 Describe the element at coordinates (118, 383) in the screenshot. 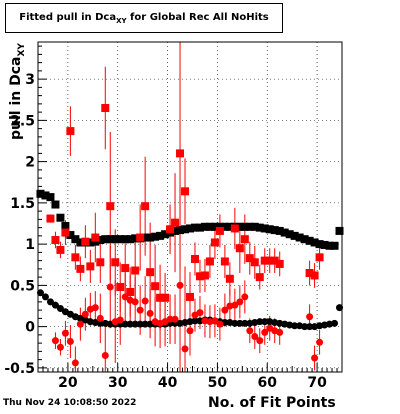

I see `x-tick-label: 30` at that location.